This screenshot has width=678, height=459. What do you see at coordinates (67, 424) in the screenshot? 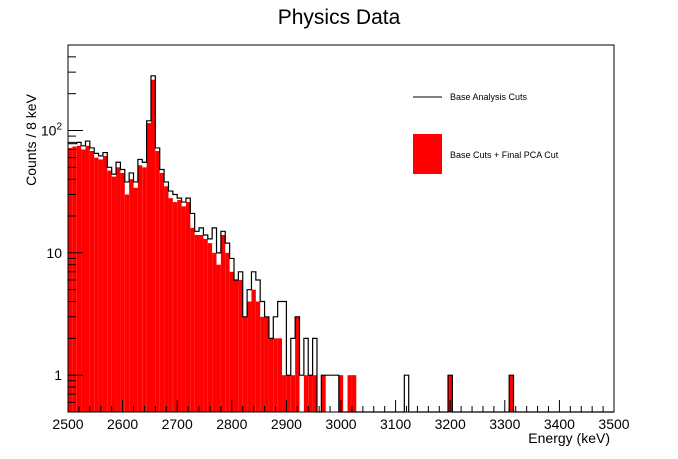
I see `x-tick-label: 2500` at bounding box center [67, 424].